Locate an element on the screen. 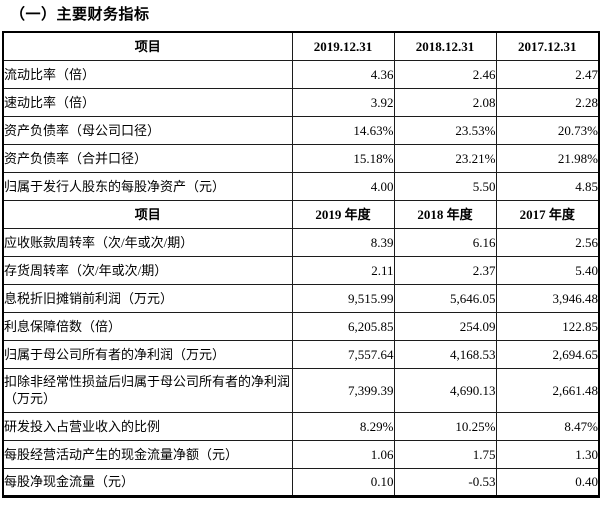 The image size is (600, 506). table-row: 应收账款周转率（次/年或次/期） 8.39 6.16 2.56 is located at coordinates (301, 242).